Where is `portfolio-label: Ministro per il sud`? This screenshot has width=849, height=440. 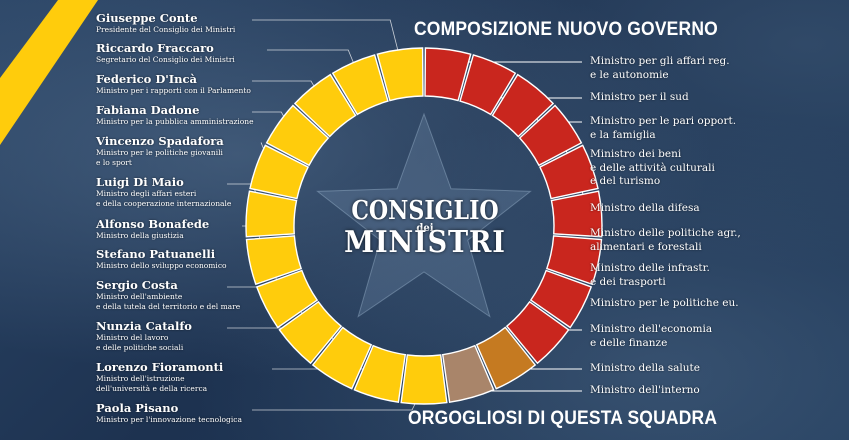
portfolio-label: Ministro per il sud is located at coordinates (639, 97).